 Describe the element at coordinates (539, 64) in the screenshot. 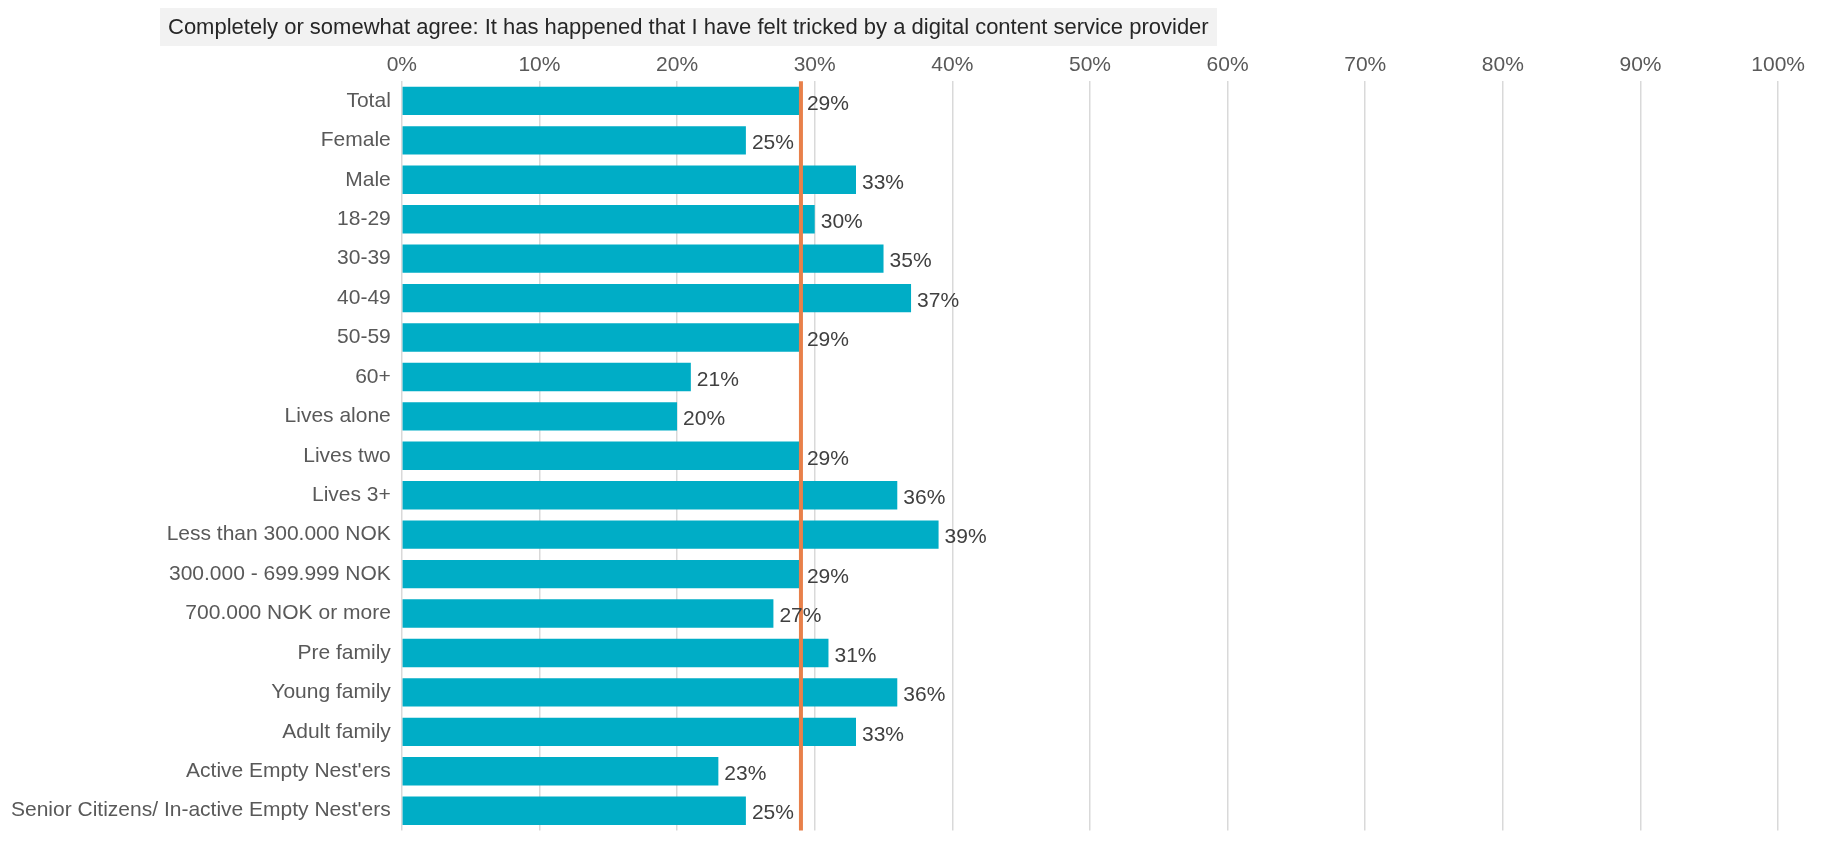

I see `x-tick-label: 10%` at that location.